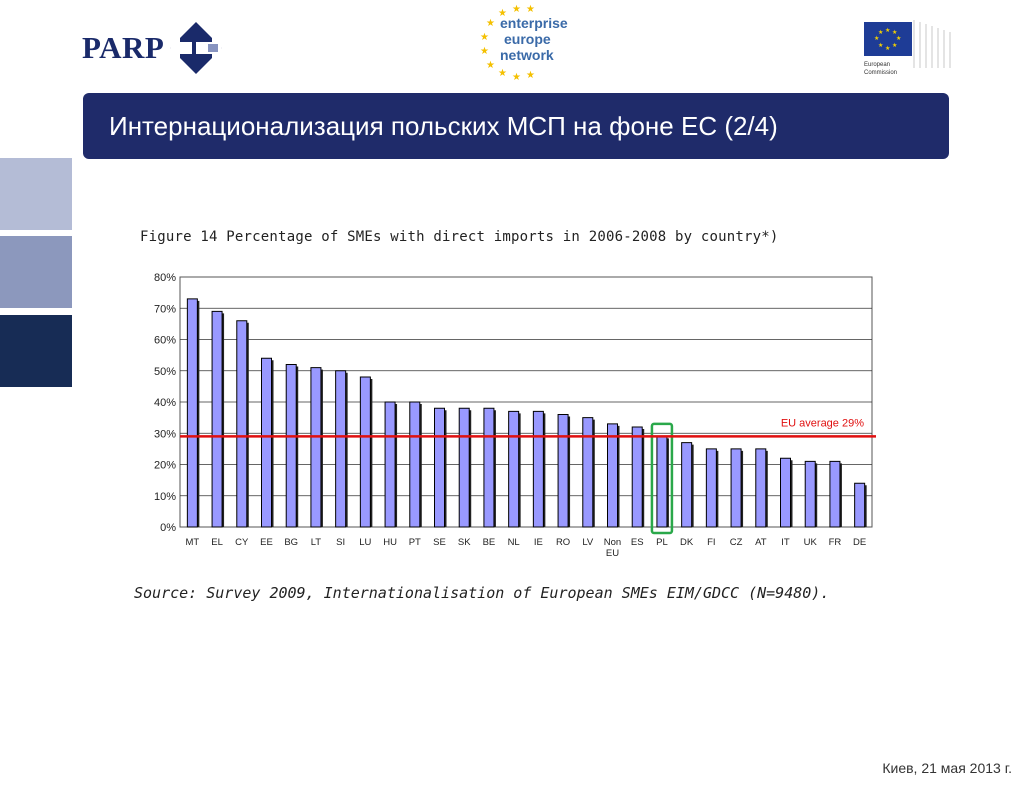 This screenshot has width=1024, height=788. I want to click on x-tick-label: AT, so click(761, 542).